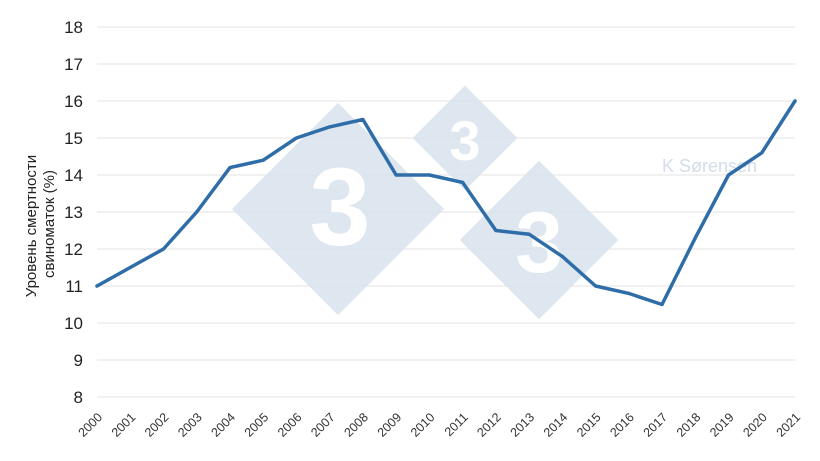 This screenshot has width=820, height=461. Describe the element at coordinates (74, 286) in the screenshot. I see `y-tick-label: 11` at that location.